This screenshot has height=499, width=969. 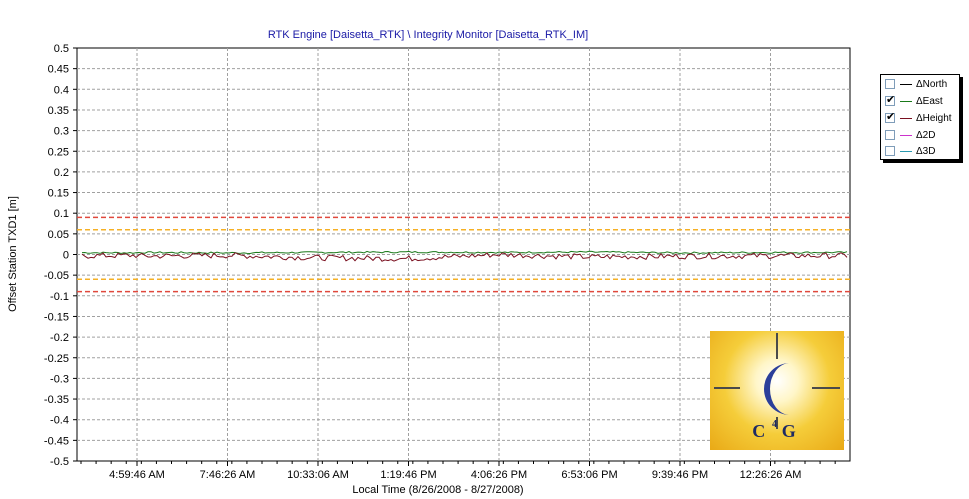 I want to click on x-tick-label: 1:19:46 PM, so click(x=408, y=475).